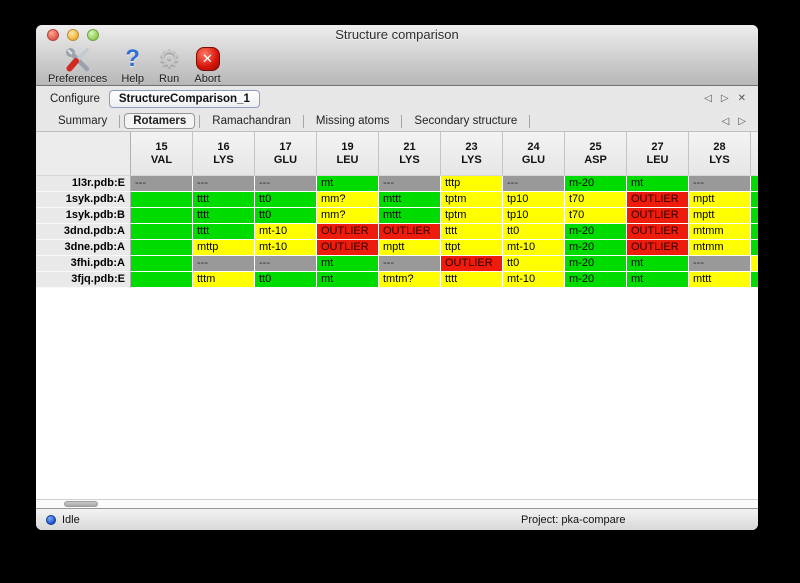 This screenshot has width=800, height=583. Describe the element at coordinates (352, 121) in the screenshot. I see `tab-missing-atoms: Missing atoms` at that location.